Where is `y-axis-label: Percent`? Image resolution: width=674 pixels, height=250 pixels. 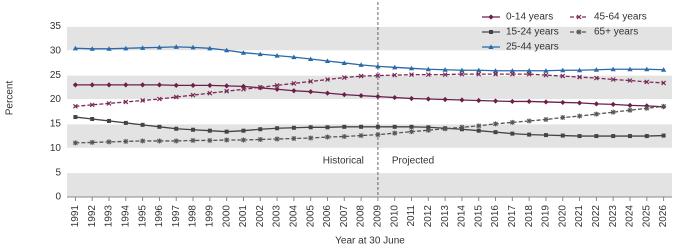 y-axis-label: Percent is located at coordinates (10, 98).